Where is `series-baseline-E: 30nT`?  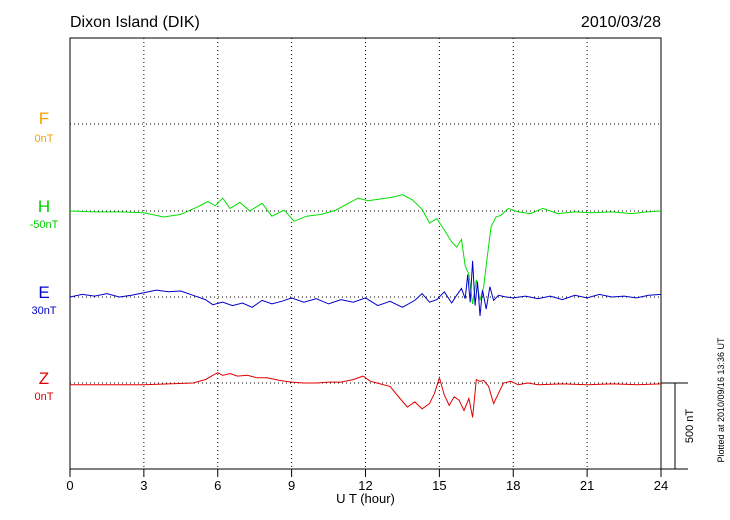 series-baseline-E: 30nT is located at coordinates (43, 311).